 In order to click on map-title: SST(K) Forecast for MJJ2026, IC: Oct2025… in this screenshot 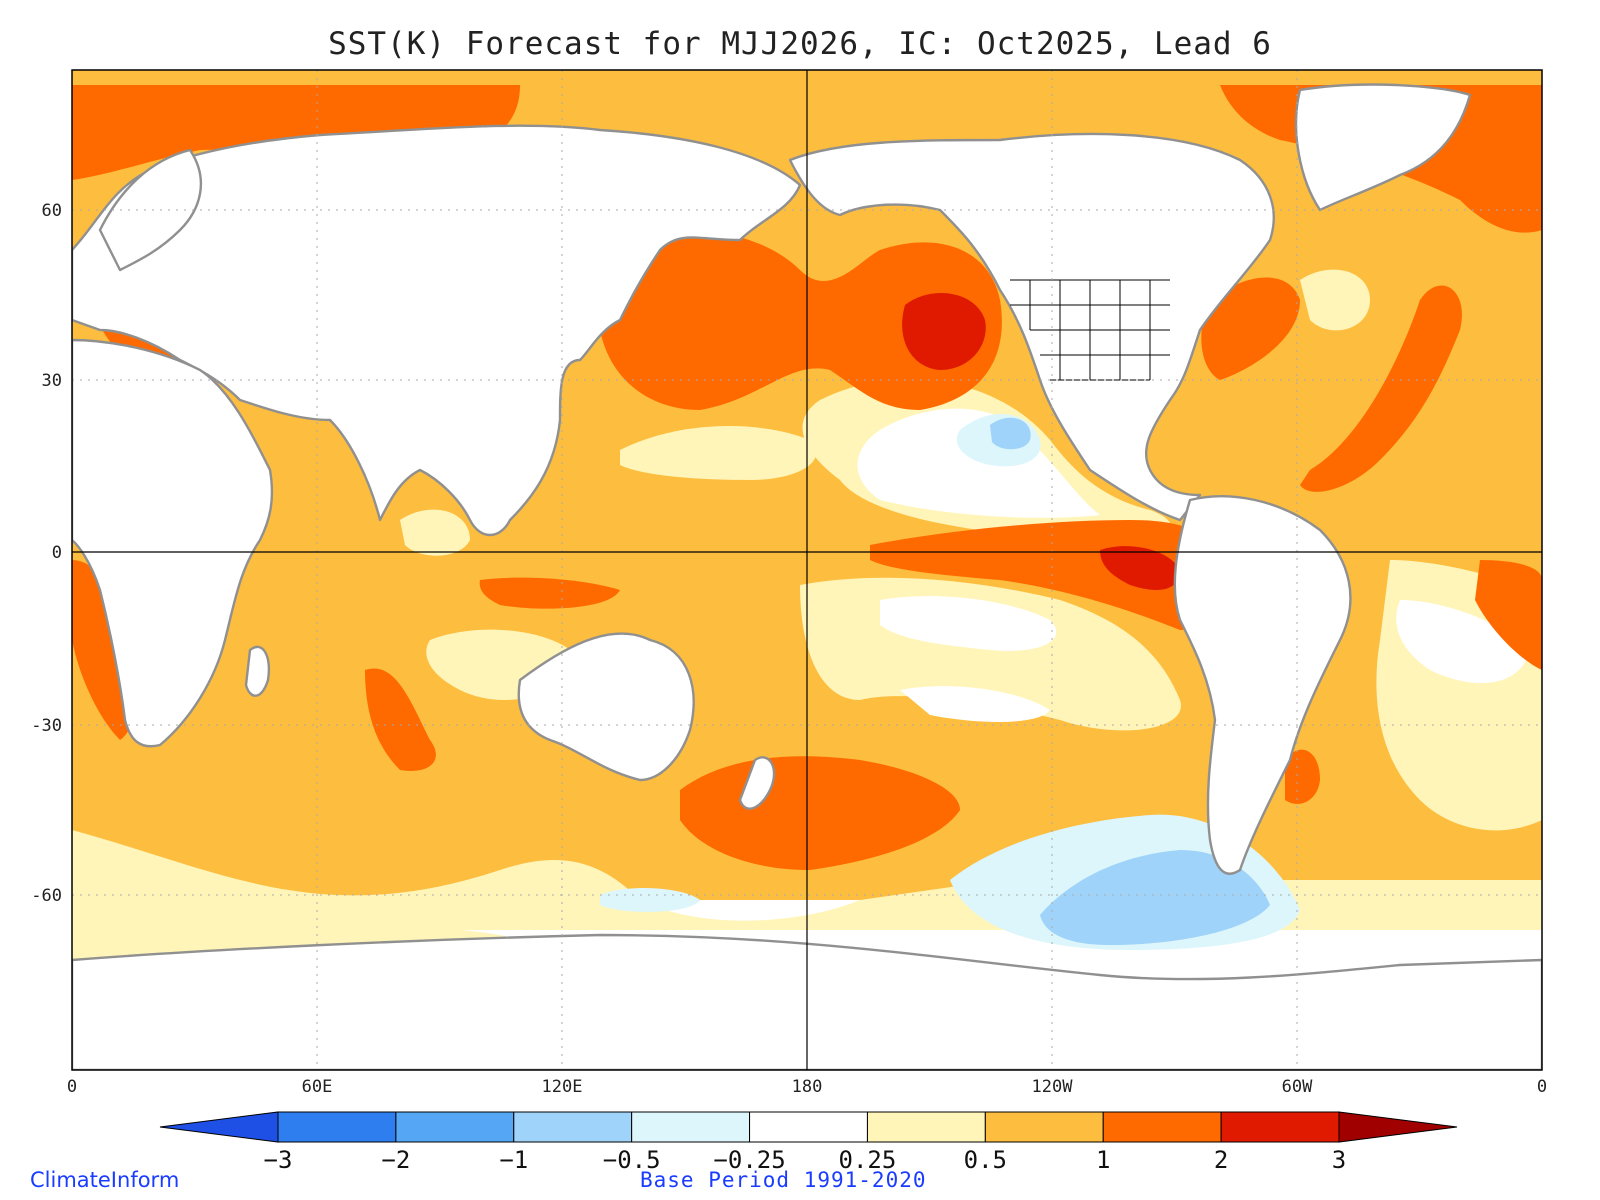, I will do `click(800, 44)`.